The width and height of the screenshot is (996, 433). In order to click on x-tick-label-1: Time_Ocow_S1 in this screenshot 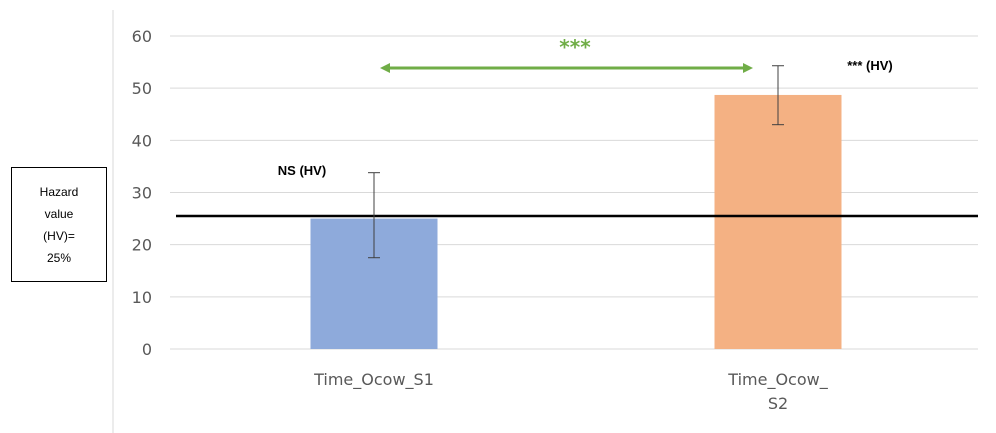, I will do `click(373, 380)`.